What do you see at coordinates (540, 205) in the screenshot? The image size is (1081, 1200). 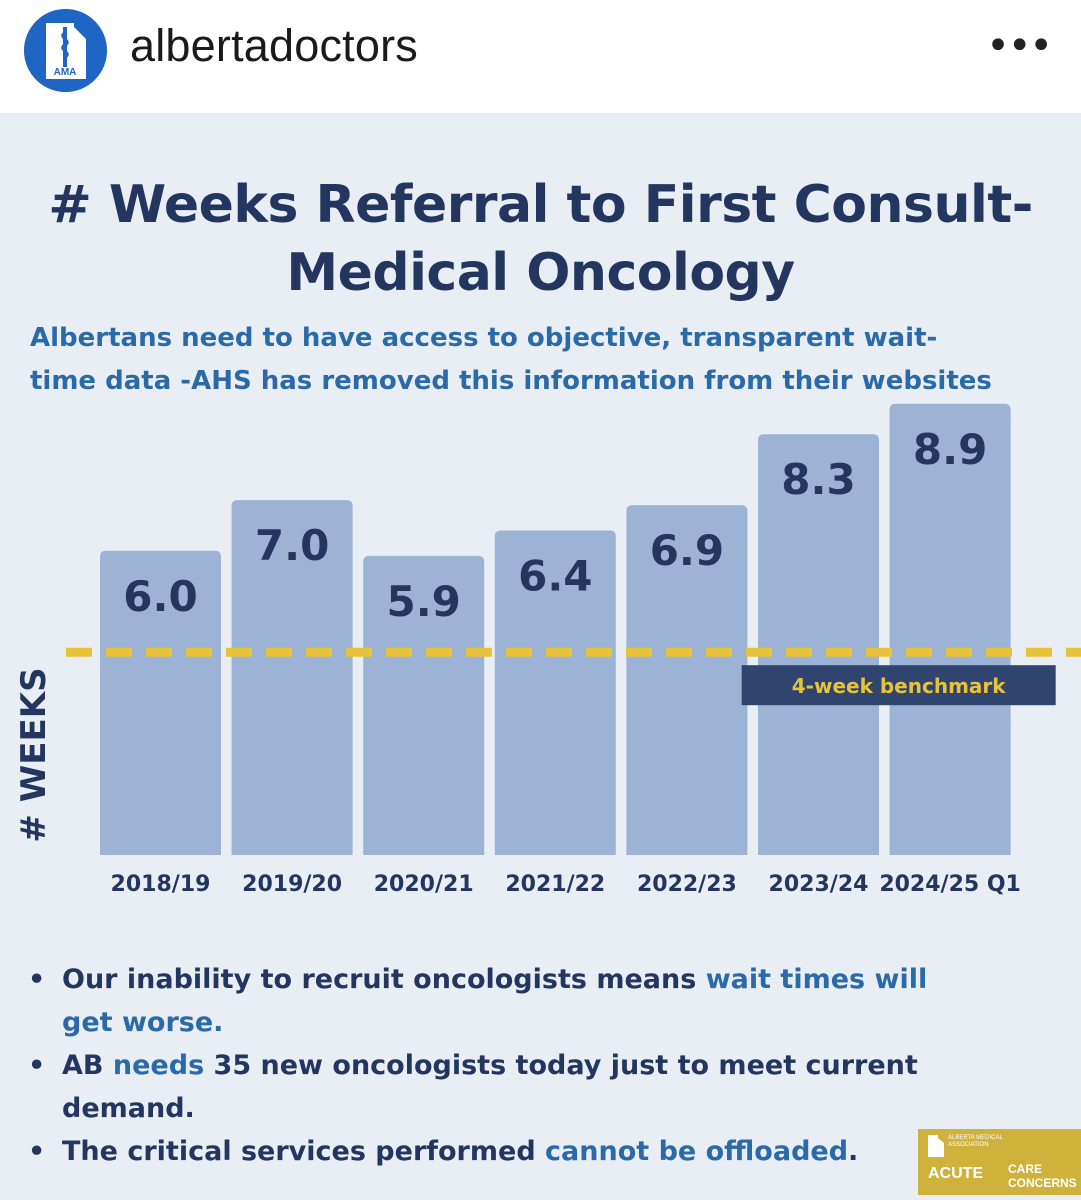 I see `chart-title-line-1: # Weeks Referral to First Consult-` at bounding box center [540, 205].